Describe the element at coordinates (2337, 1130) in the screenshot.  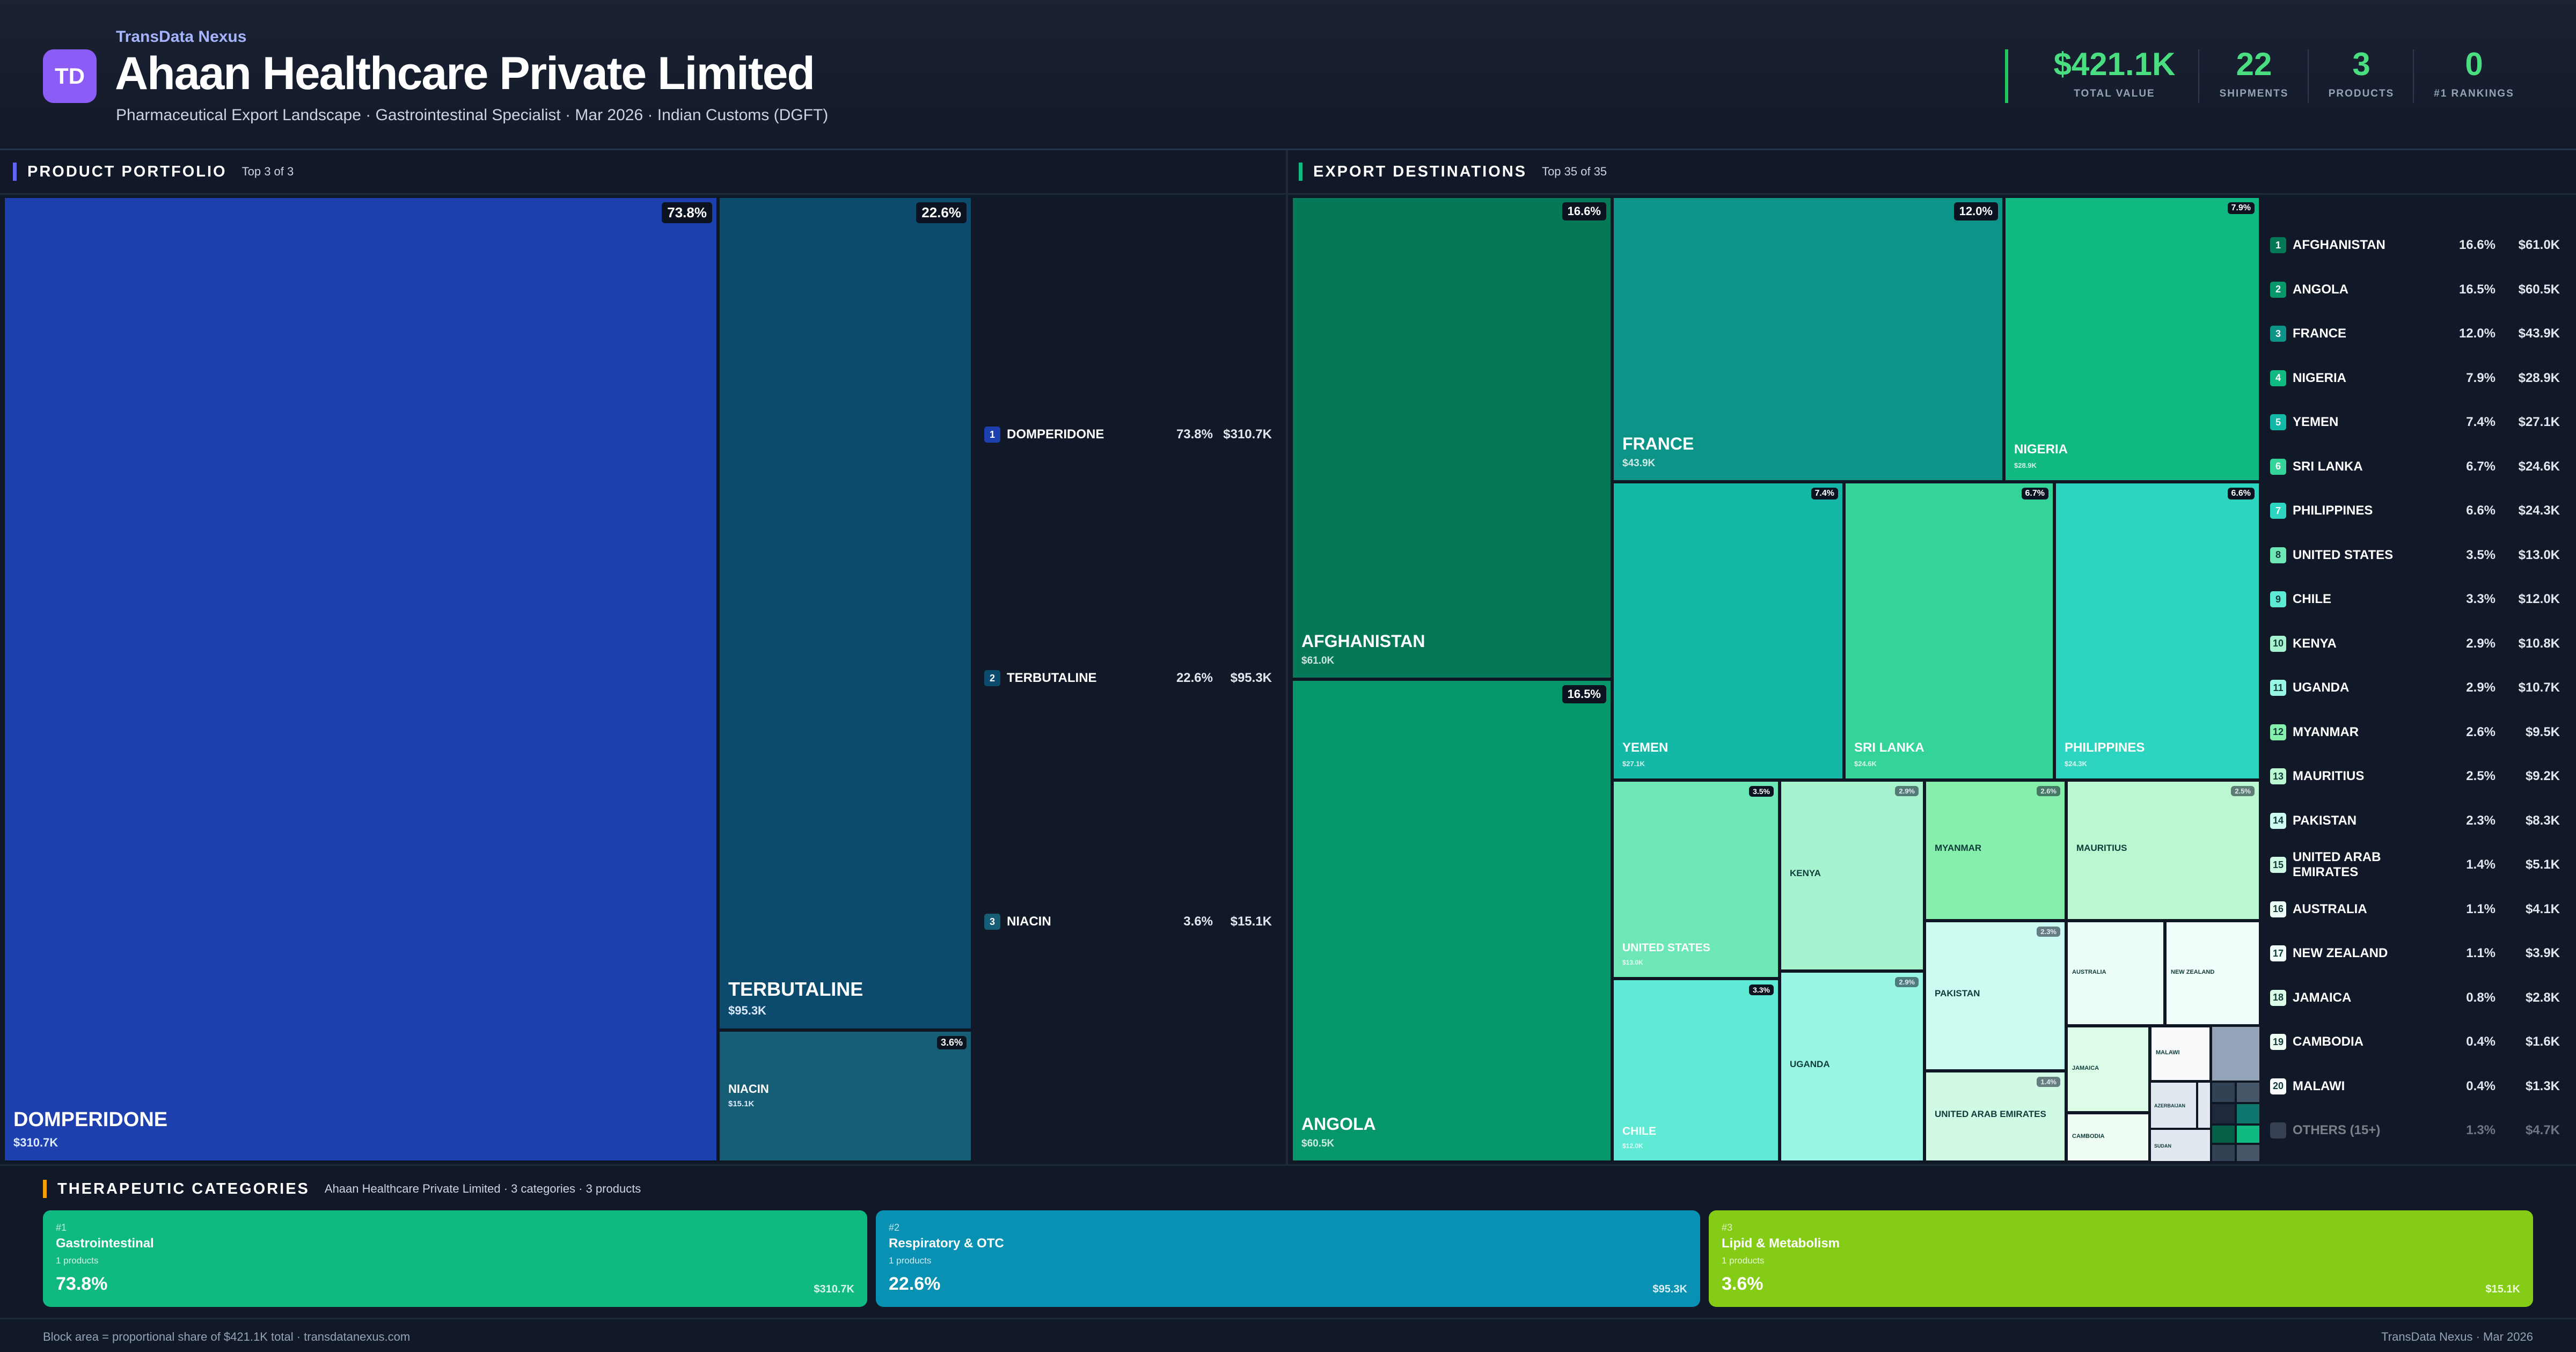
I see `destination-name: OTHERS (15+)` at that location.